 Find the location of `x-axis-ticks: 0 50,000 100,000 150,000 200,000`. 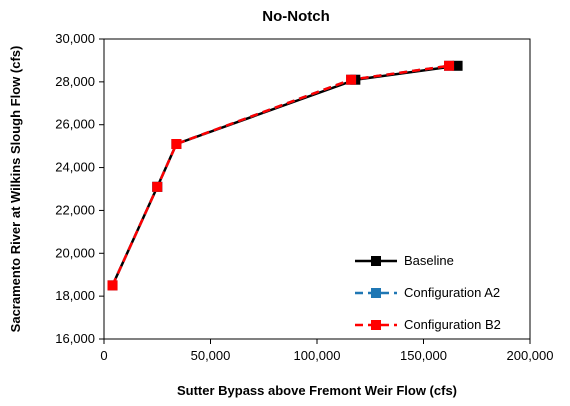

x-axis-ticks: 0 50,000 100,000 150,000 200,000 is located at coordinates (327, 351).